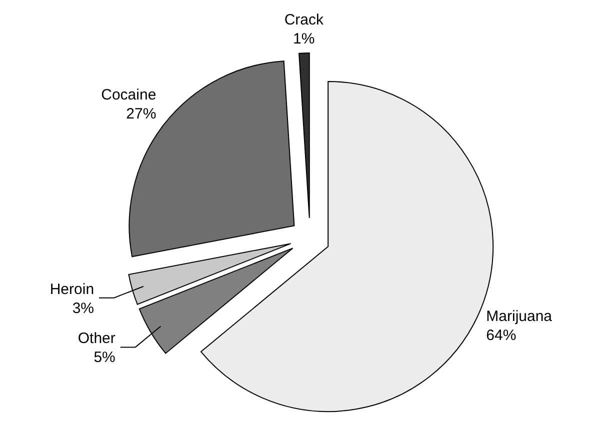 The height and width of the screenshot is (431, 593). What do you see at coordinates (304, 19) in the screenshot?
I see `slice-label: Crack` at bounding box center [304, 19].